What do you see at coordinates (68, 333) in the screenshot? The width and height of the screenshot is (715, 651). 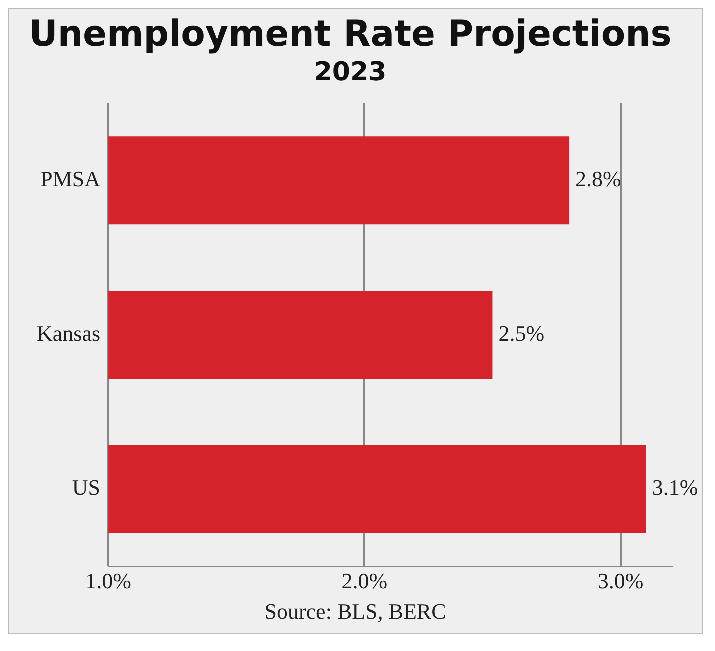 I see `y-tick-label: Kansas` at bounding box center [68, 333].